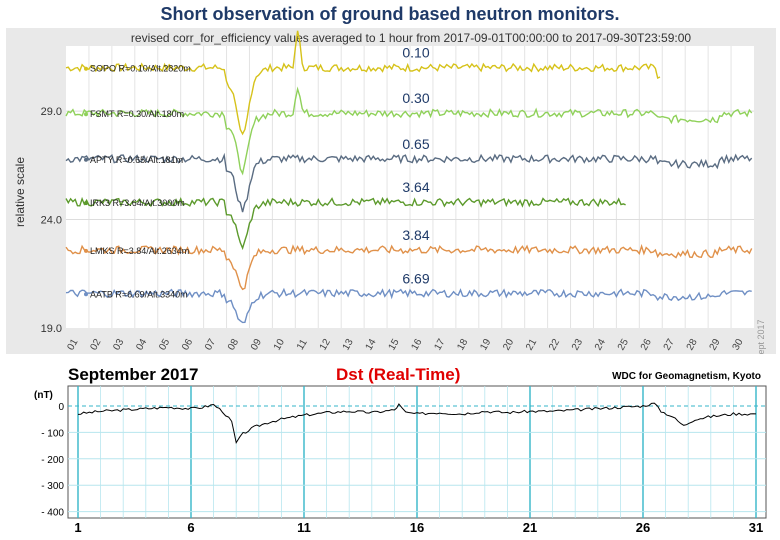 The image size is (780, 540). Describe the element at coordinates (554, 345) in the screenshot. I see `nm-x-tick-label: 22` at that location.